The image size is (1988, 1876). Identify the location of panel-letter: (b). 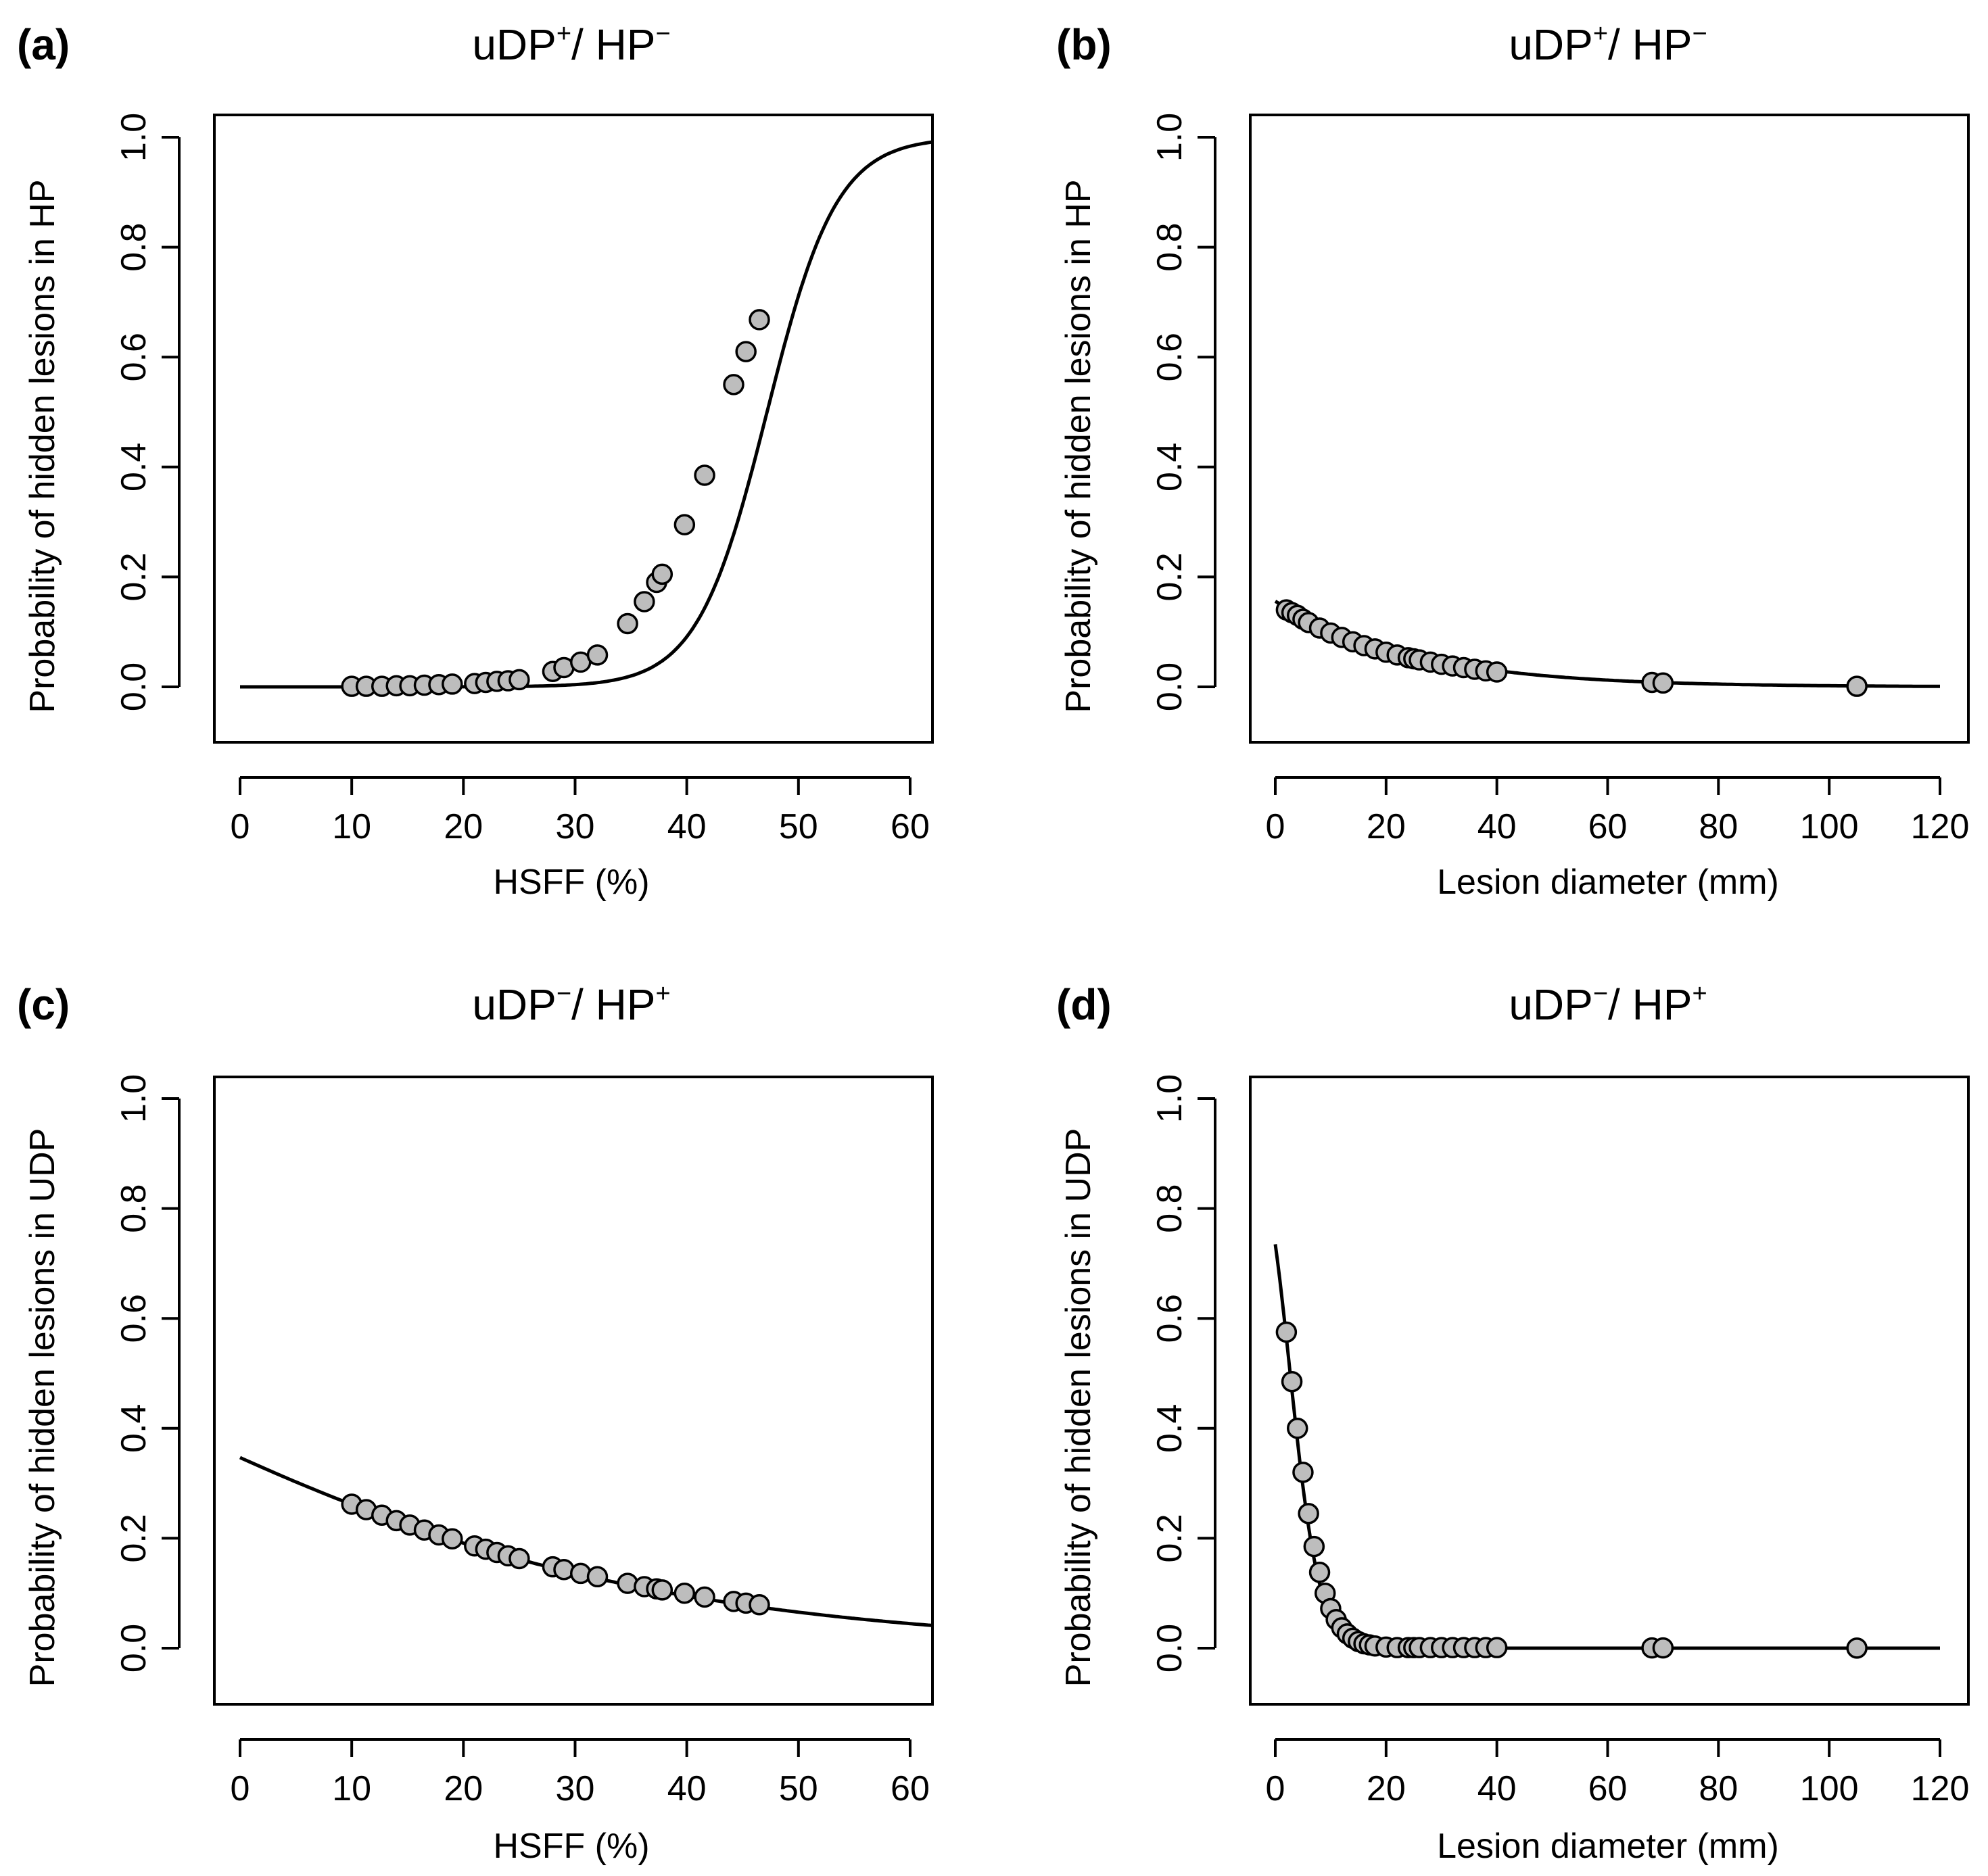
(1084, 44).